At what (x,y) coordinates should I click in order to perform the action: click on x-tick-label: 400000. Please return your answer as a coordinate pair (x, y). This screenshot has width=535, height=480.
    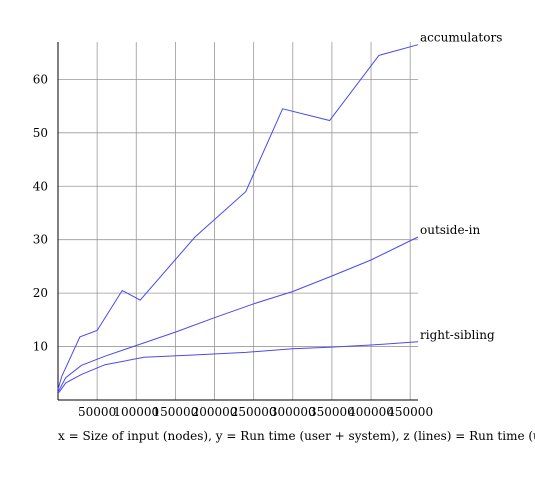
    Looking at the image, I should click on (371, 412).